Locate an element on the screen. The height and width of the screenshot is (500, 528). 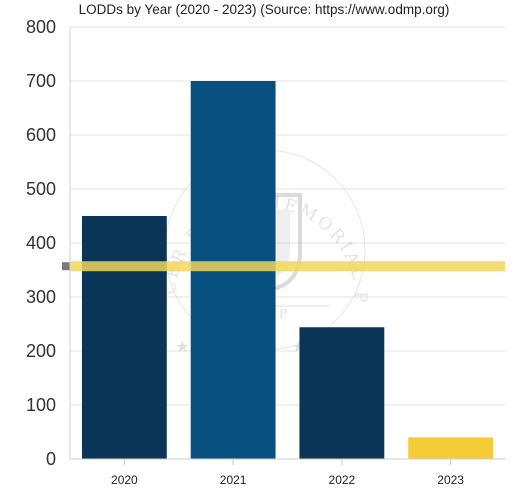
y-tick-label: 300 is located at coordinates (41, 297).